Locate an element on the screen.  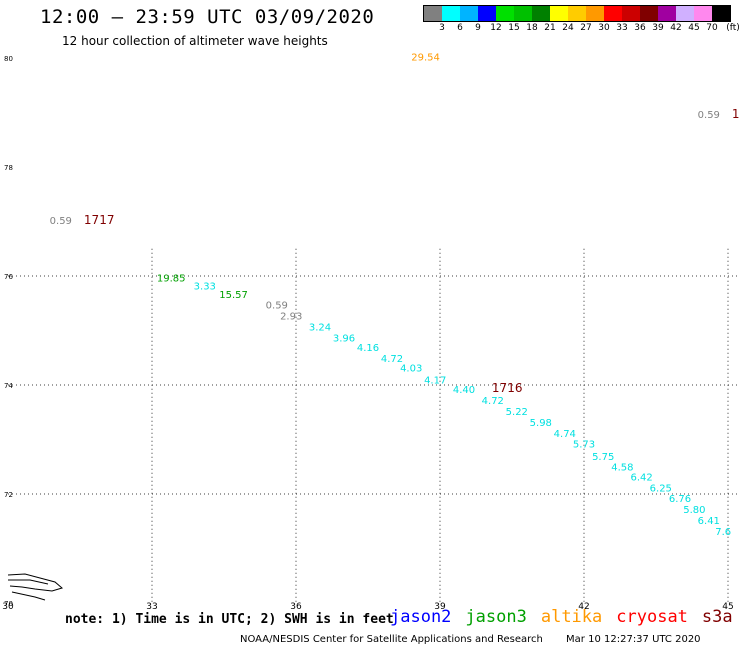
wave-height-label: 2.93 is located at coordinates (291, 317).